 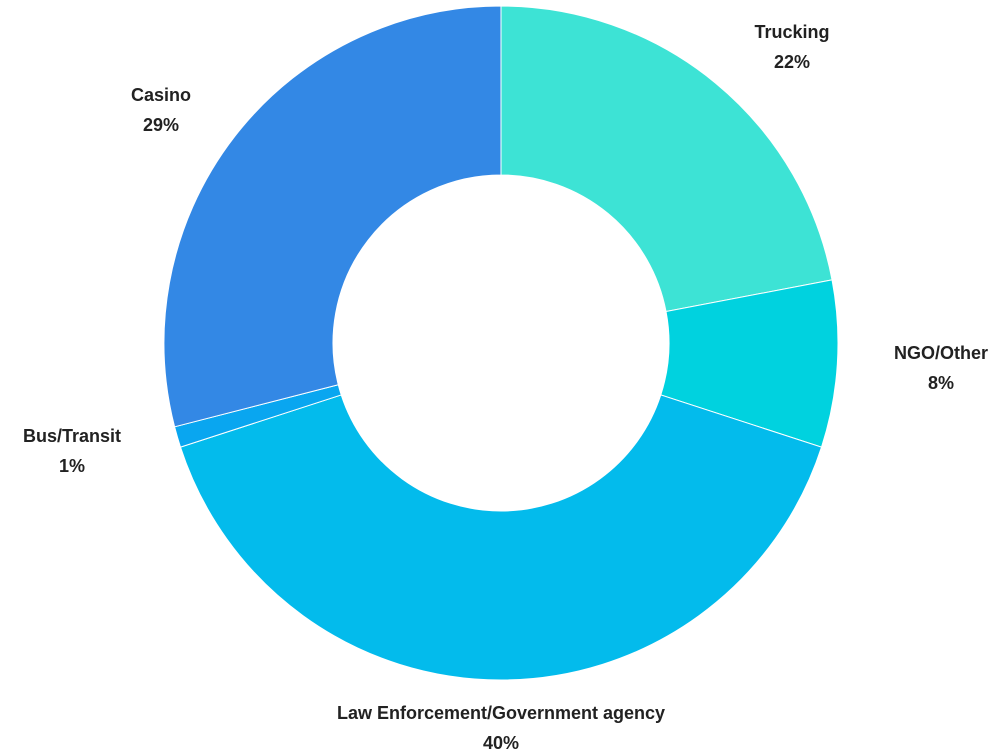 What do you see at coordinates (501, 713) in the screenshot?
I see `slice-category-label: Law Enforcement/Government agency` at bounding box center [501, 713].